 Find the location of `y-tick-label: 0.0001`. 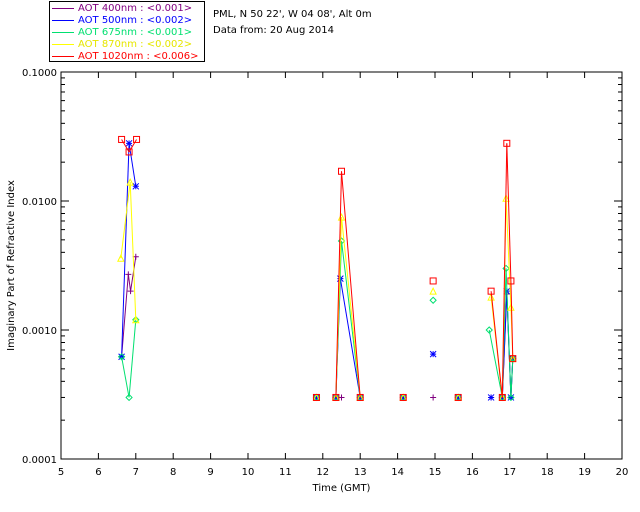

y-tick-label: 0.0001 is located at coordinates (39, 460).